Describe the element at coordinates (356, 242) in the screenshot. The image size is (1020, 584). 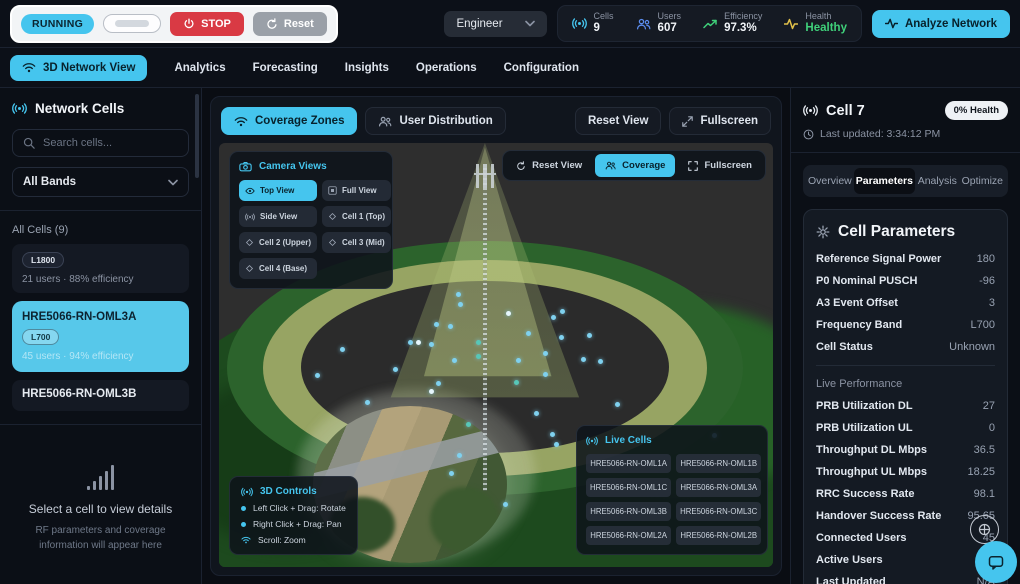
I see `camera-cell3-button: Cell 3 (Mid)` at that location.